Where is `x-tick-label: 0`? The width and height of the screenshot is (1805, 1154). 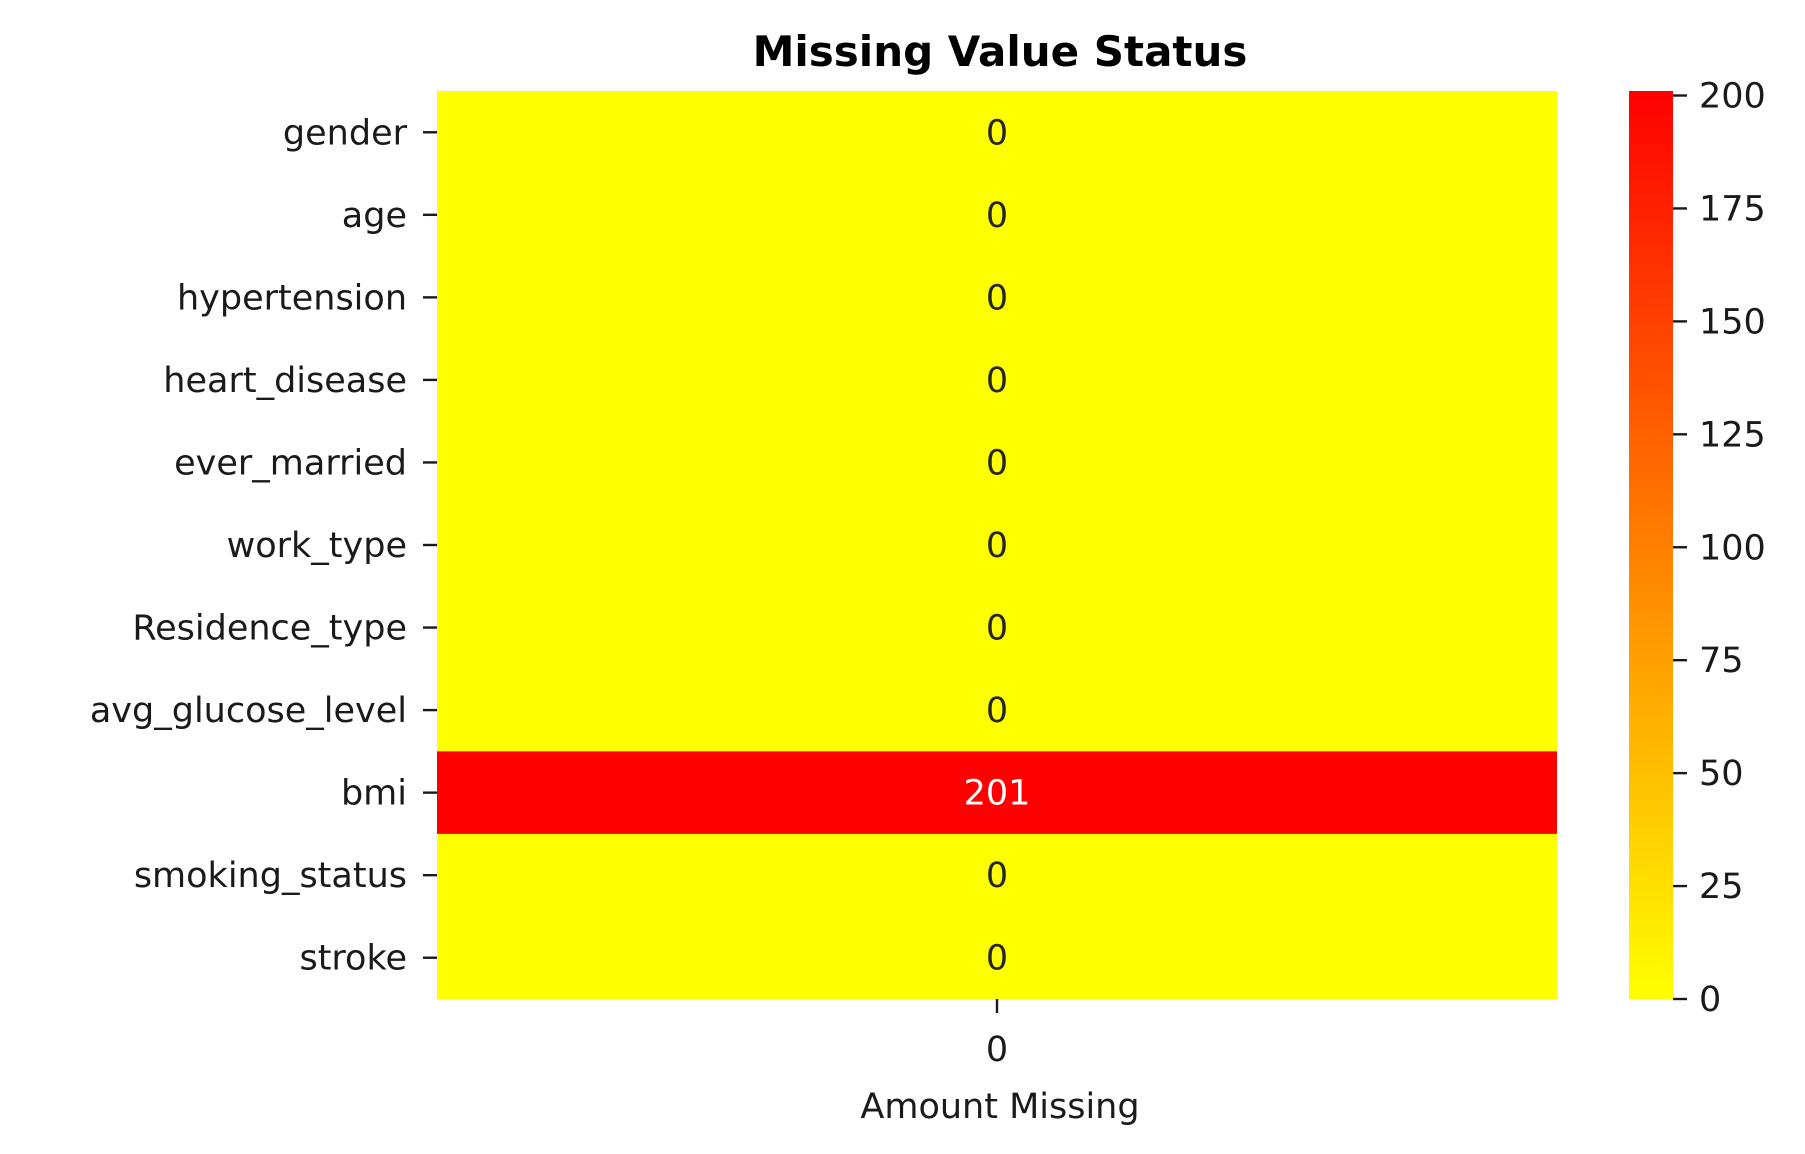
x-tick-label: 0 is located at coordinates (997, 1050).